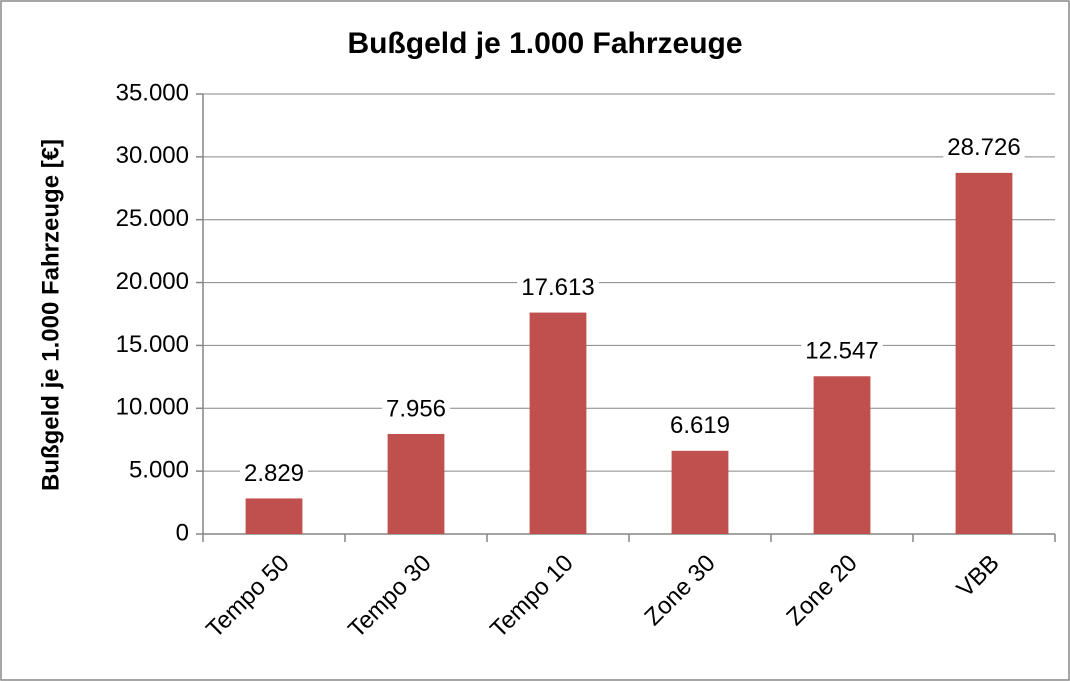 This screenshot has width=1070, height=681. Describe the element at coordinates (152, 218) in the screenshot. I see `y-tick-label: 25.000` at that location.